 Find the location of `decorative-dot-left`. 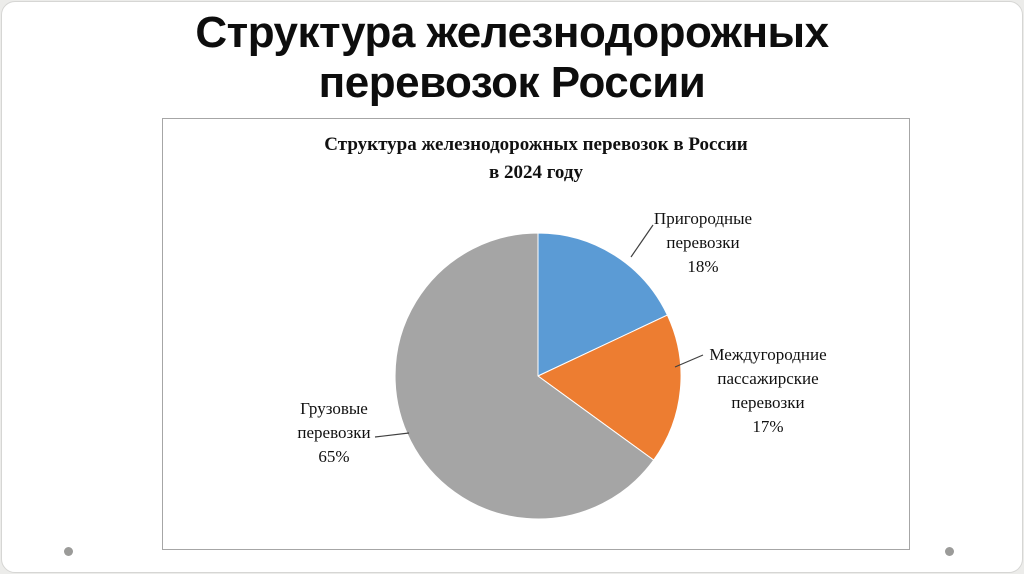

decorative-dot-left is located at coordinates (68, 551).